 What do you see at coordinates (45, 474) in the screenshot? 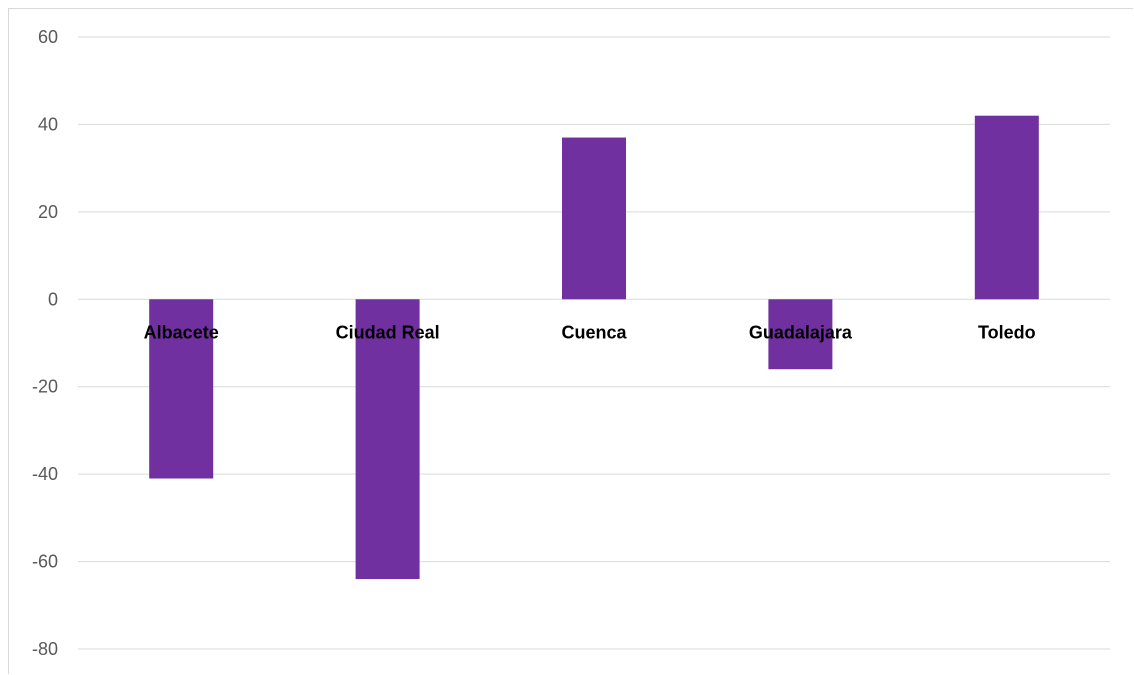
I see `y-tick-label: -40` at bounding box center [45, 474].